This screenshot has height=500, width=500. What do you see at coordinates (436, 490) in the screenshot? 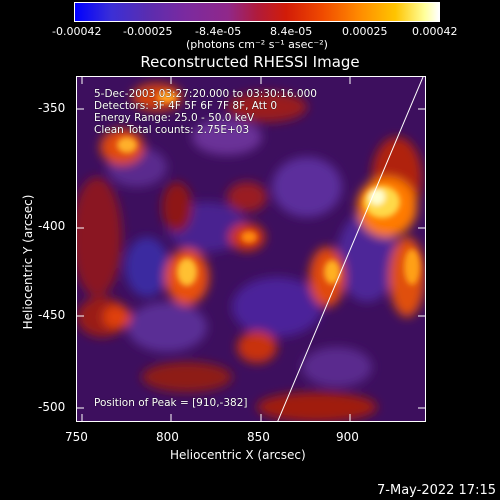
I see `plot-datestamp: 7-May-2022 17:15` at bounding box center [436, 490].